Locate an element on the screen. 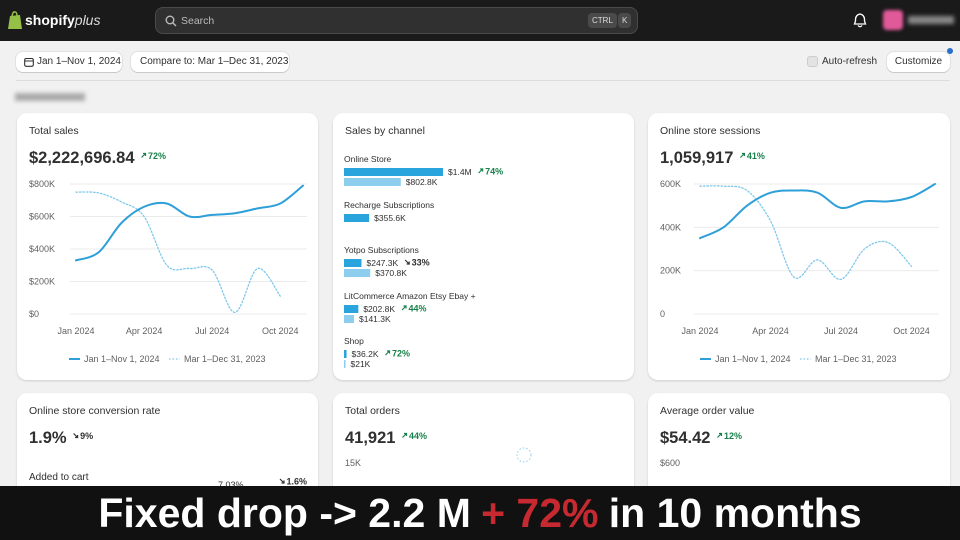 The image size is (960, 540). y-tick-label: $200K is located at coordinates (42, 282).